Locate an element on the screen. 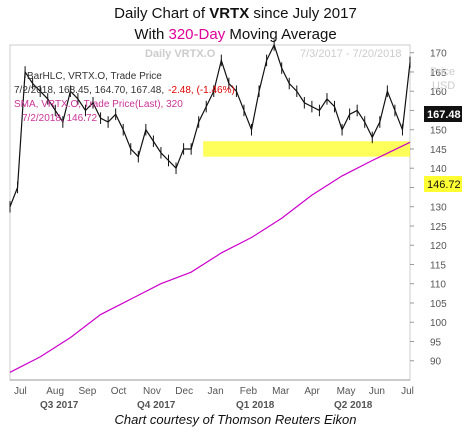 The width and height of the screenshot is (471, 437). support-band is located at coordinates (306, 149).